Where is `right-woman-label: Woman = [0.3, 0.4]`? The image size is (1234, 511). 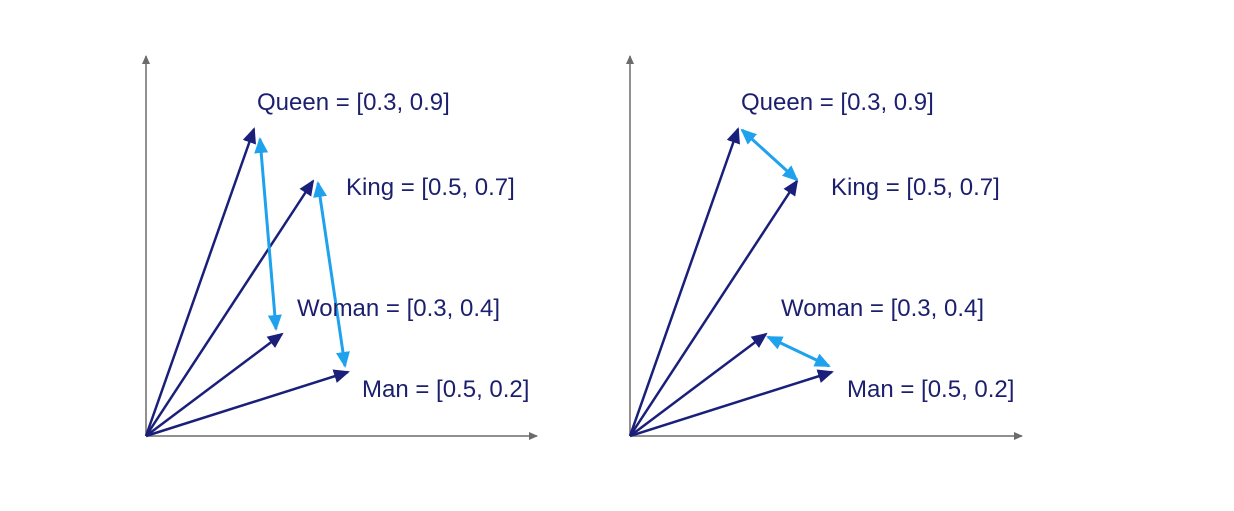
right-woman-label: Woman = [0.3, 0.4] is located at coordinates (882, 308).